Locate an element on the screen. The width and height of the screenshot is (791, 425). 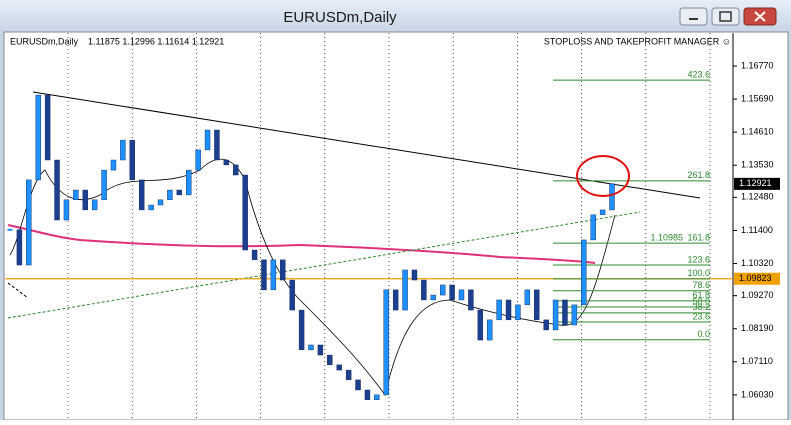
maximize-icon is located at coordinates (725, 16).